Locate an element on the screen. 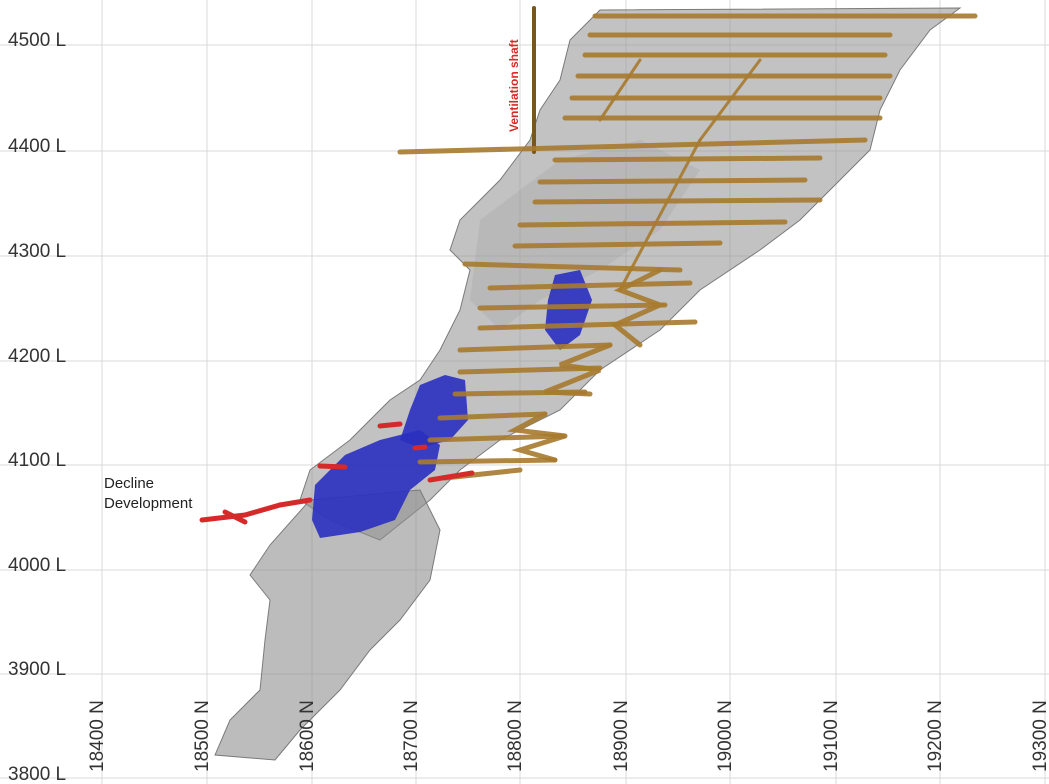 The height and width of the screenshot is (784, 1049). northing-label: 19000 N is located at coordinates (725, 736).